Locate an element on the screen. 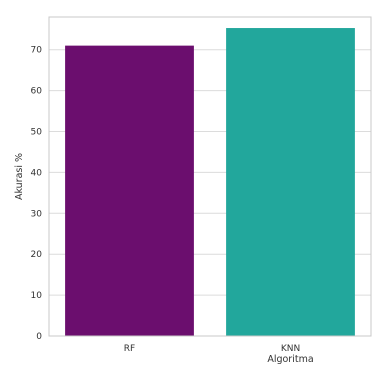 This screenshot has height=367, width=374. x-tick-label: RF is located at coordinates (129, 349).